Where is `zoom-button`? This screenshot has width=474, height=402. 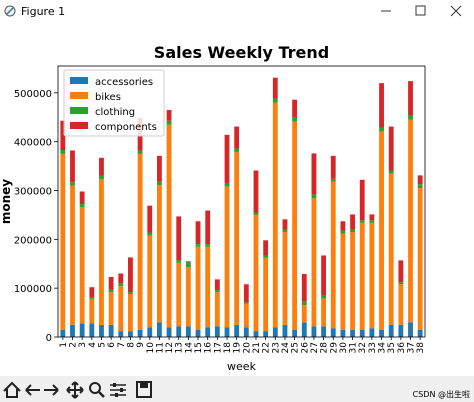
zoom-button is located at coordinates (97, 390).